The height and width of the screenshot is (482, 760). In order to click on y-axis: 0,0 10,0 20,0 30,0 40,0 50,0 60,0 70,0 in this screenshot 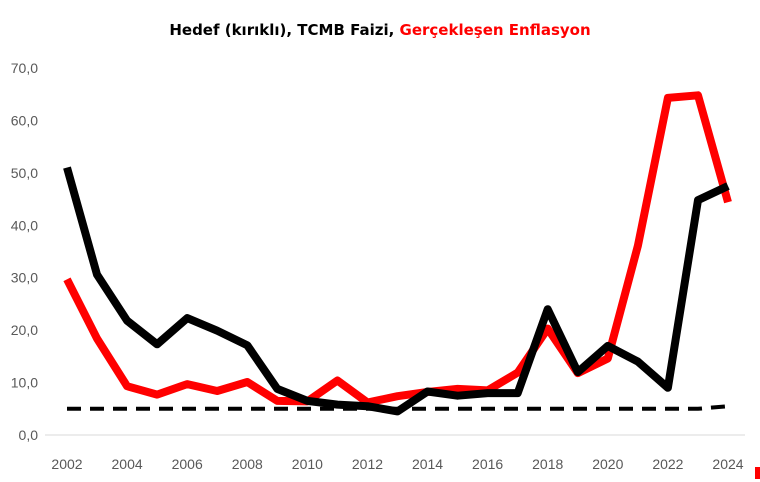, I will do `click(24, 251)`.